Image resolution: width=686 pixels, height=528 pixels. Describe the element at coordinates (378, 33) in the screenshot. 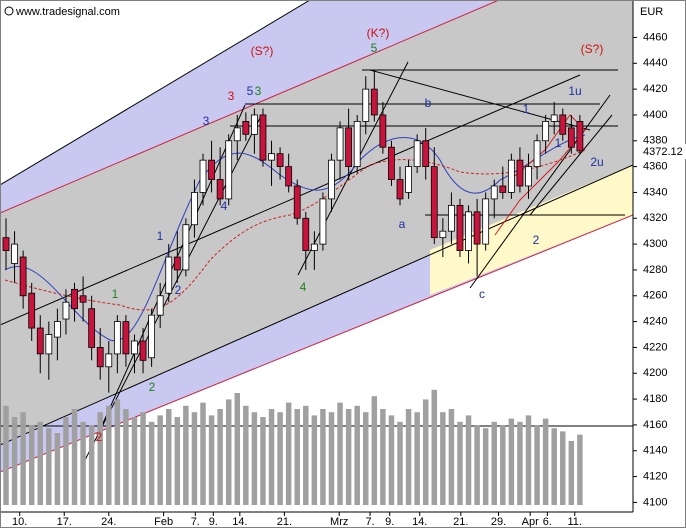

I see `wave-label: (K?)` at that location.